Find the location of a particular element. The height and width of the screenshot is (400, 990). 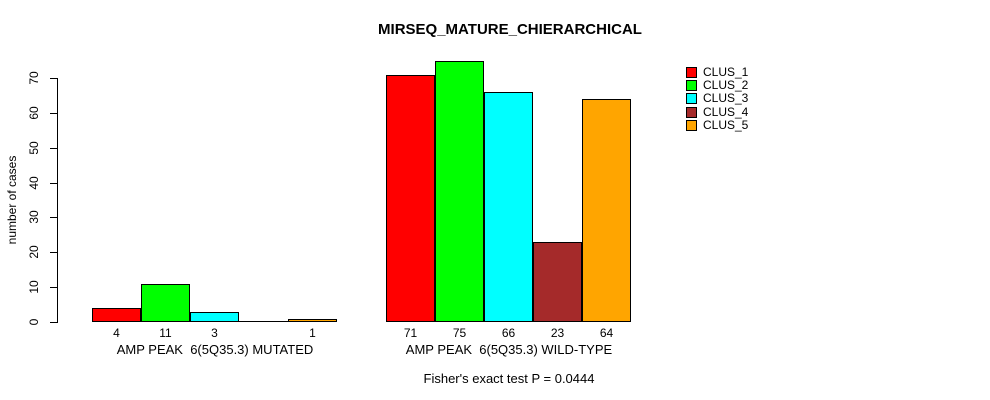

y-tick-label: 60 is located at coordinates (34, 113).